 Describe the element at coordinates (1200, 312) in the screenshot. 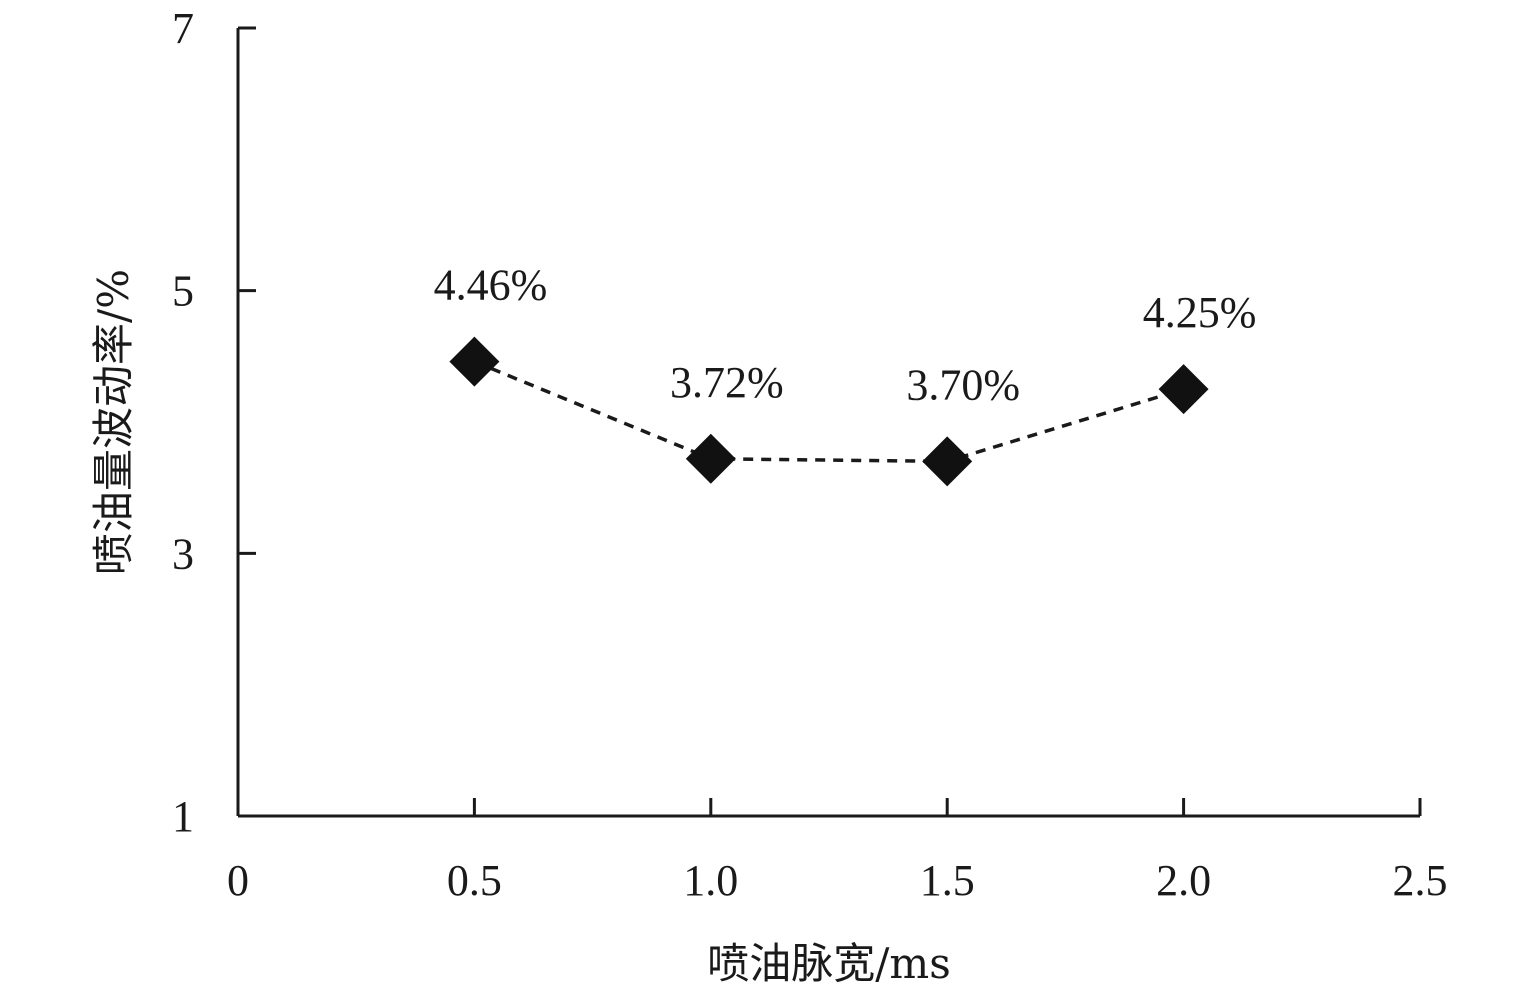

I see `data-label: 4.25%` at that location.